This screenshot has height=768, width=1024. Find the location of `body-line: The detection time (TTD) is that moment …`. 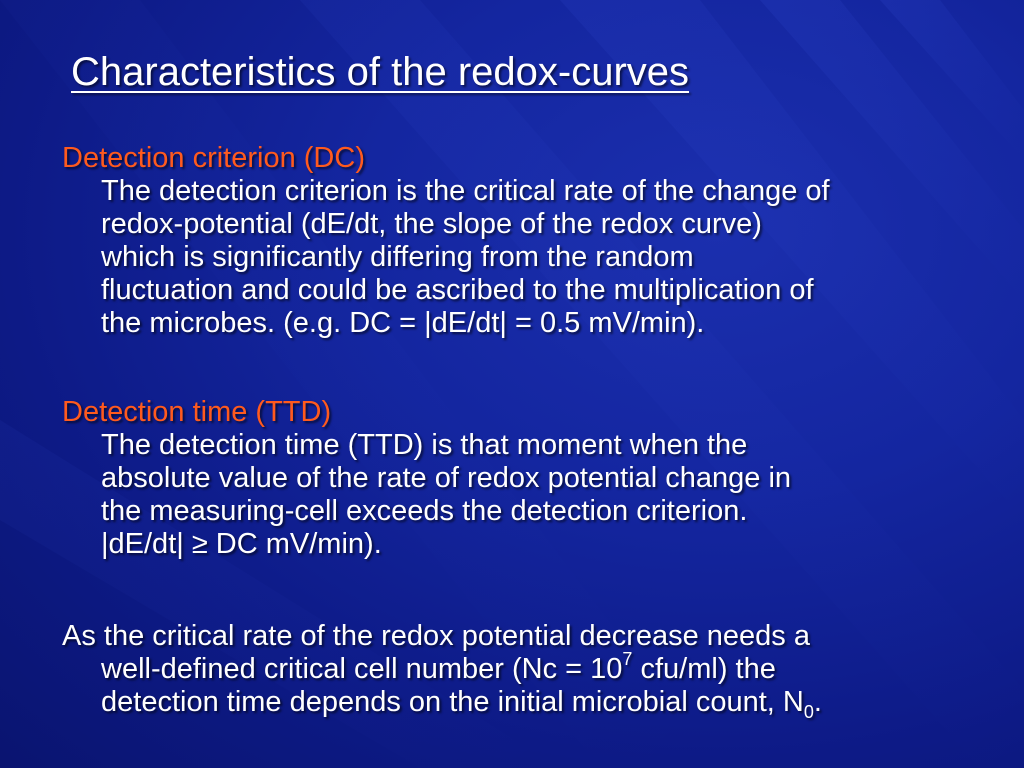

body-line: The detection time (TTD) is that moment … is located at coordinates (424, 445).